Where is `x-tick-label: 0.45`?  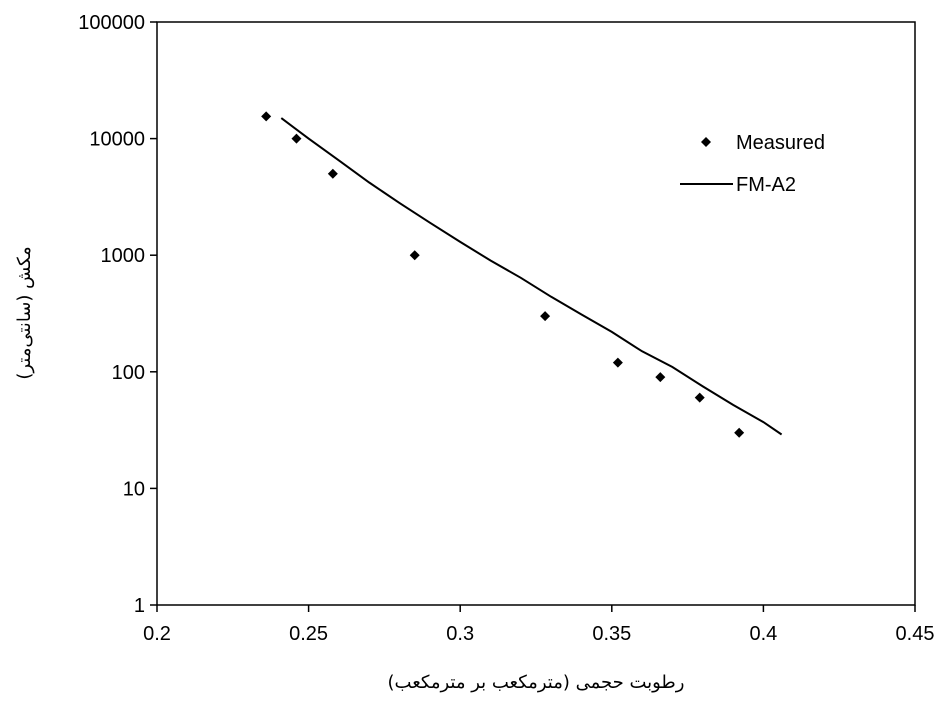 x-tick-label: 0.45 is located at coordinates (915, 634).